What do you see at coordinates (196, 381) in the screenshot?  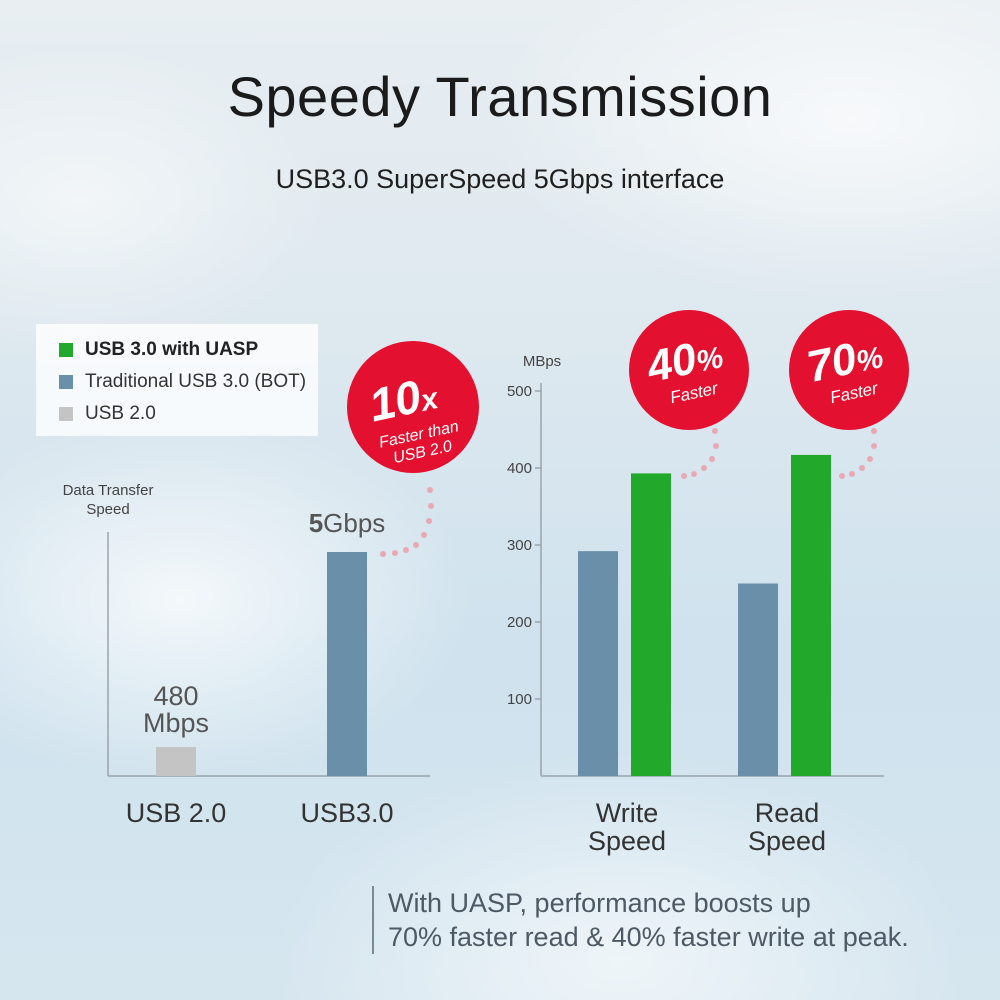 I see `legend-label: Traditional USB 3.0 (BOT)` at bounding box center [196, 381].